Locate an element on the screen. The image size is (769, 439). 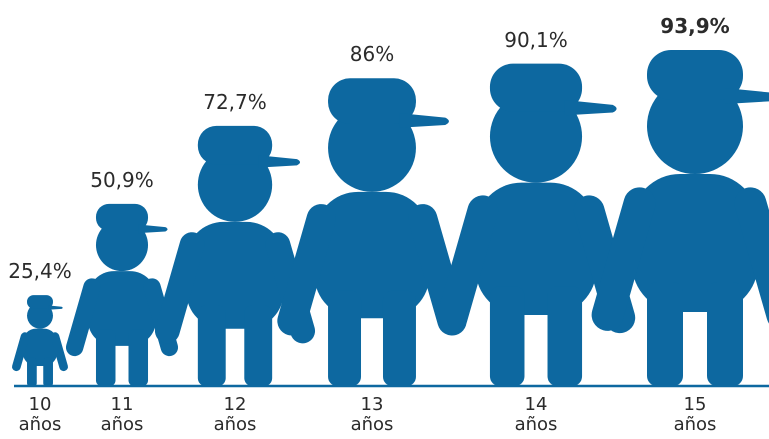
category-number: 14 is located at coordinates (536, 404).